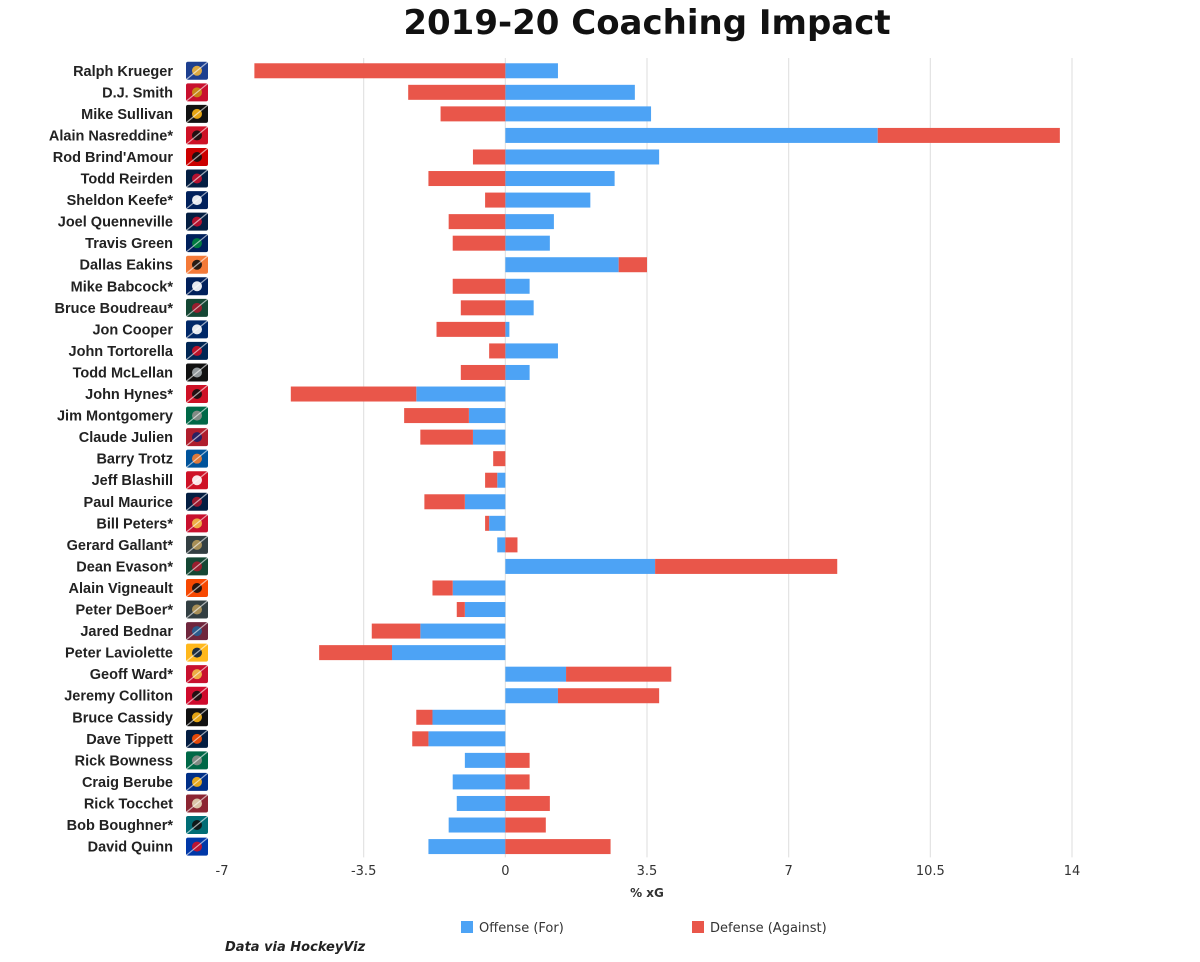  I want to click on category-label: Alain Vigneault, so click(121, 589).